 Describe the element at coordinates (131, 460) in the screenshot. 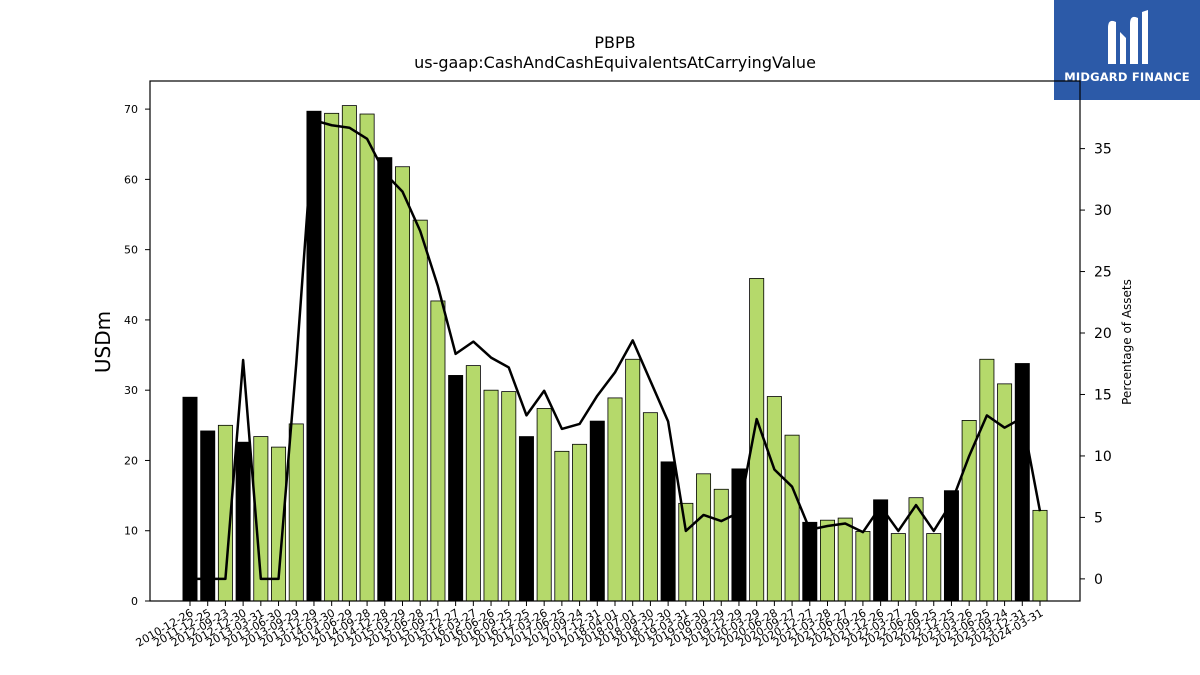

I see `y-tick-label: 20` at that location.